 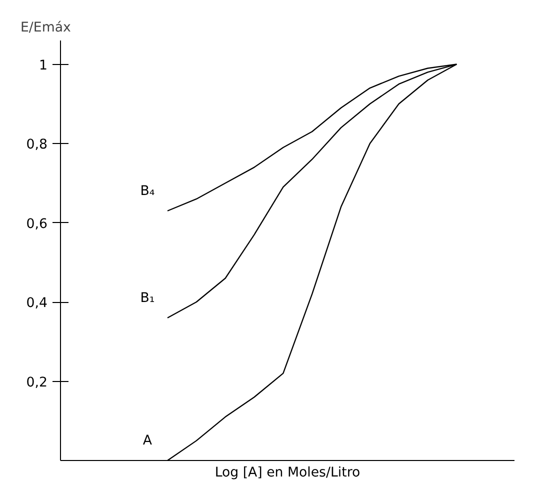 What do you see at coordinates (37, 304) in the screenshot?
I see `y-tick-label: 0,4` at bounding box center [37, 304].